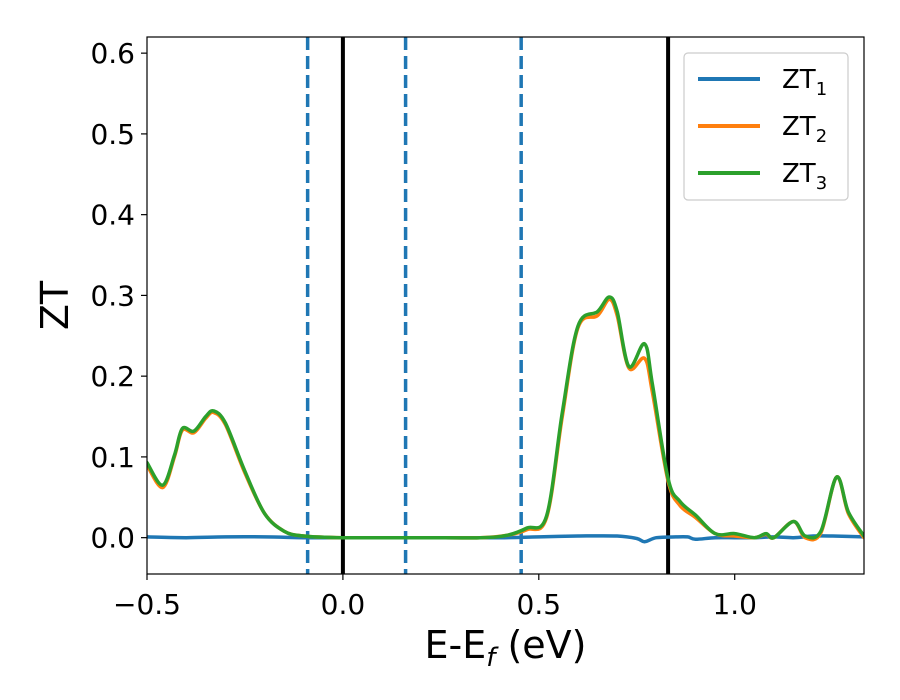 This screenshot has height=700, width=900. What do you see at coordinates (112, 457) in the screenshot?
I see `y-tick-label-1: 0.1` at bounding box center [112, 457].